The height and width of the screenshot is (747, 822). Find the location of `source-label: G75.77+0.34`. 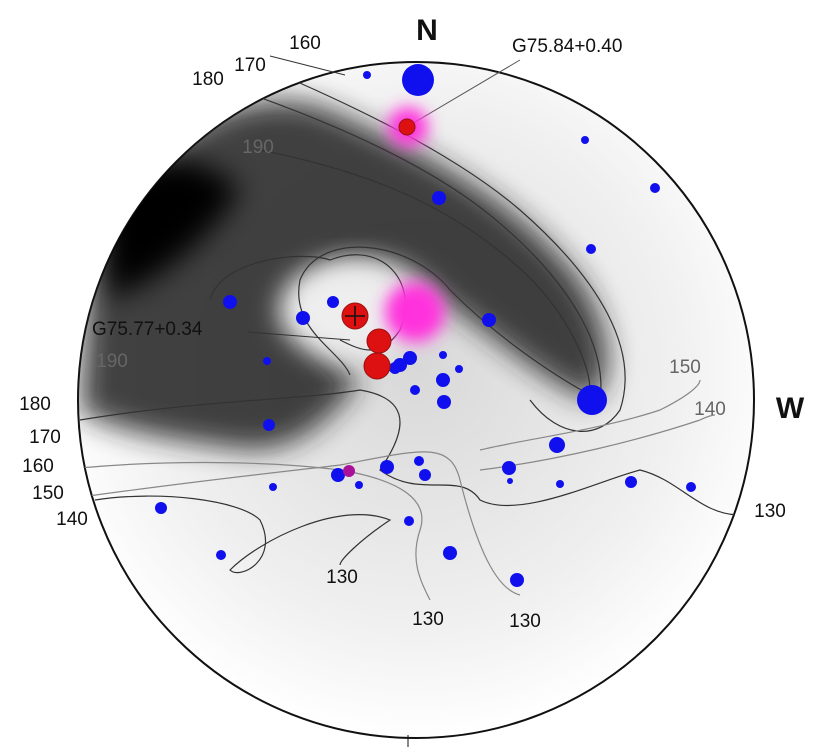

source-label: G75.77+0.34 is located at coordinates (147, 329).